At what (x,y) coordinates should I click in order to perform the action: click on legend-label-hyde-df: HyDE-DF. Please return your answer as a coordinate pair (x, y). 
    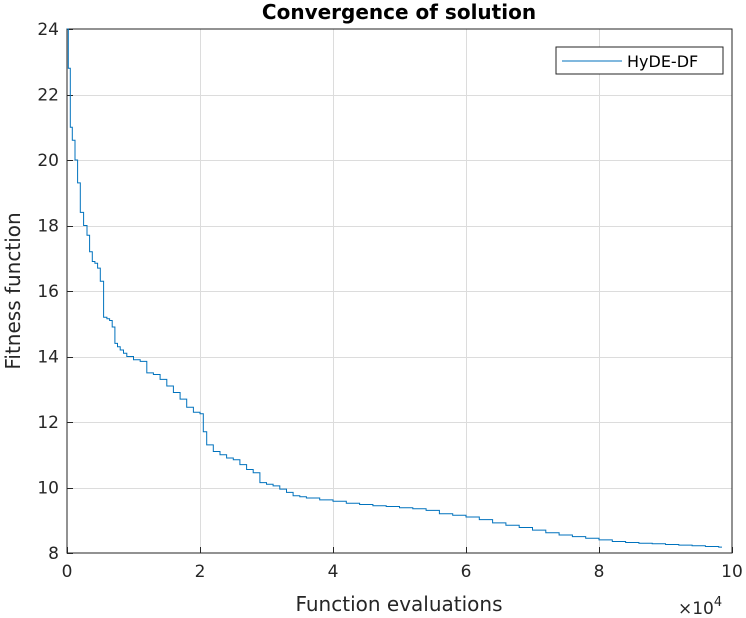
    Looking at the image, I should click on (662, 61).